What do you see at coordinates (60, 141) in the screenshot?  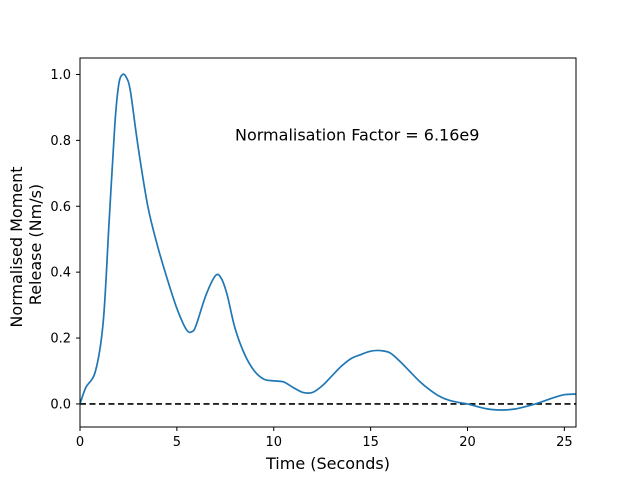 I see `y-tick-label-4: 0.8` at bounding box center [60, 141].